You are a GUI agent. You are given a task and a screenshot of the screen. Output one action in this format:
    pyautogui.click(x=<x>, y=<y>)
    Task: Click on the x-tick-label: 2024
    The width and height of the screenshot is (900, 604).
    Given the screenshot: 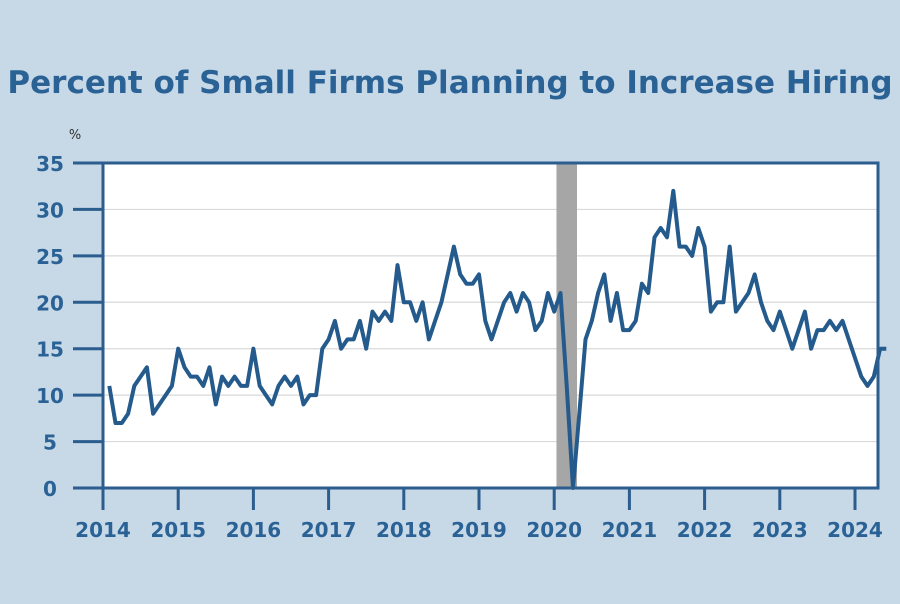 What is the action you would take?
    pyautogui.click(x=855, y=530)
    